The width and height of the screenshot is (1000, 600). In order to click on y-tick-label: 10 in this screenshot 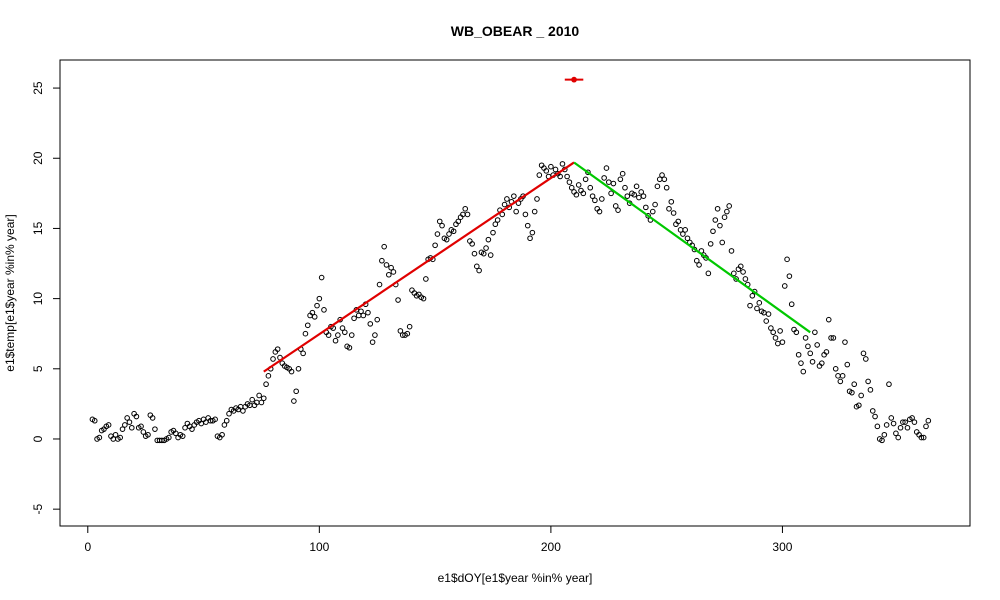, I will do `click(38, 299)`.